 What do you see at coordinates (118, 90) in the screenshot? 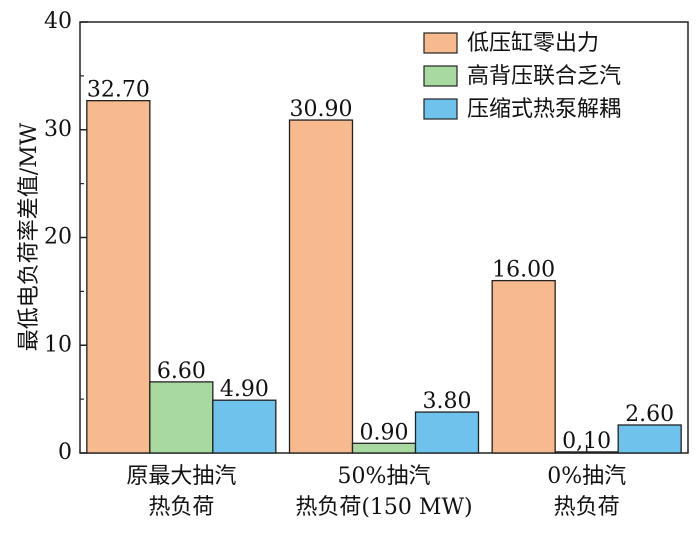
I see `bar-value-label: 32.70` at bounding box center [118, 90].